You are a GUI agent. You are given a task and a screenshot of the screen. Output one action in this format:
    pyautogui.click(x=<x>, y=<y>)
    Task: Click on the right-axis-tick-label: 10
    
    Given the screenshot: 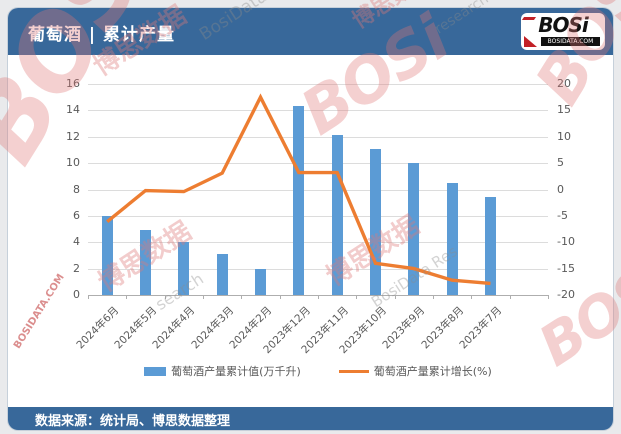 What is the action you would take?
    pyautogui.click(x=564, y=136)
    